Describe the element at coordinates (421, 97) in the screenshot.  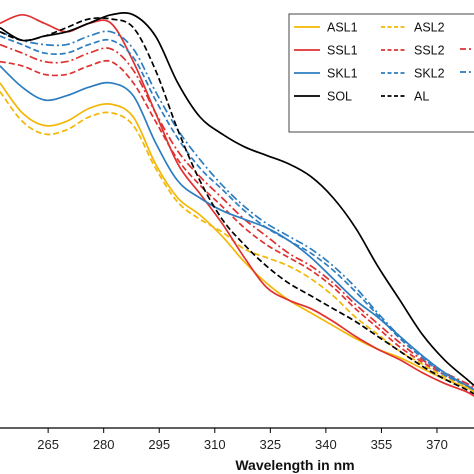
I see `legend-label-al: AL` at that location.